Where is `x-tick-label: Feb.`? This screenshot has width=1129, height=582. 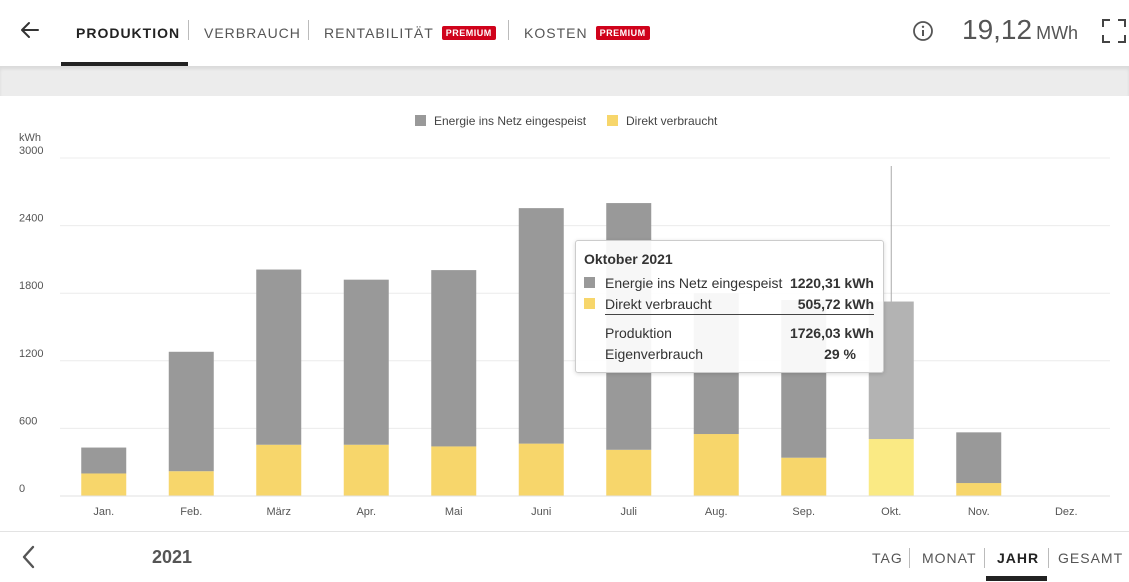 x-tick-label: Feb. is located at coordinates (191, 512).